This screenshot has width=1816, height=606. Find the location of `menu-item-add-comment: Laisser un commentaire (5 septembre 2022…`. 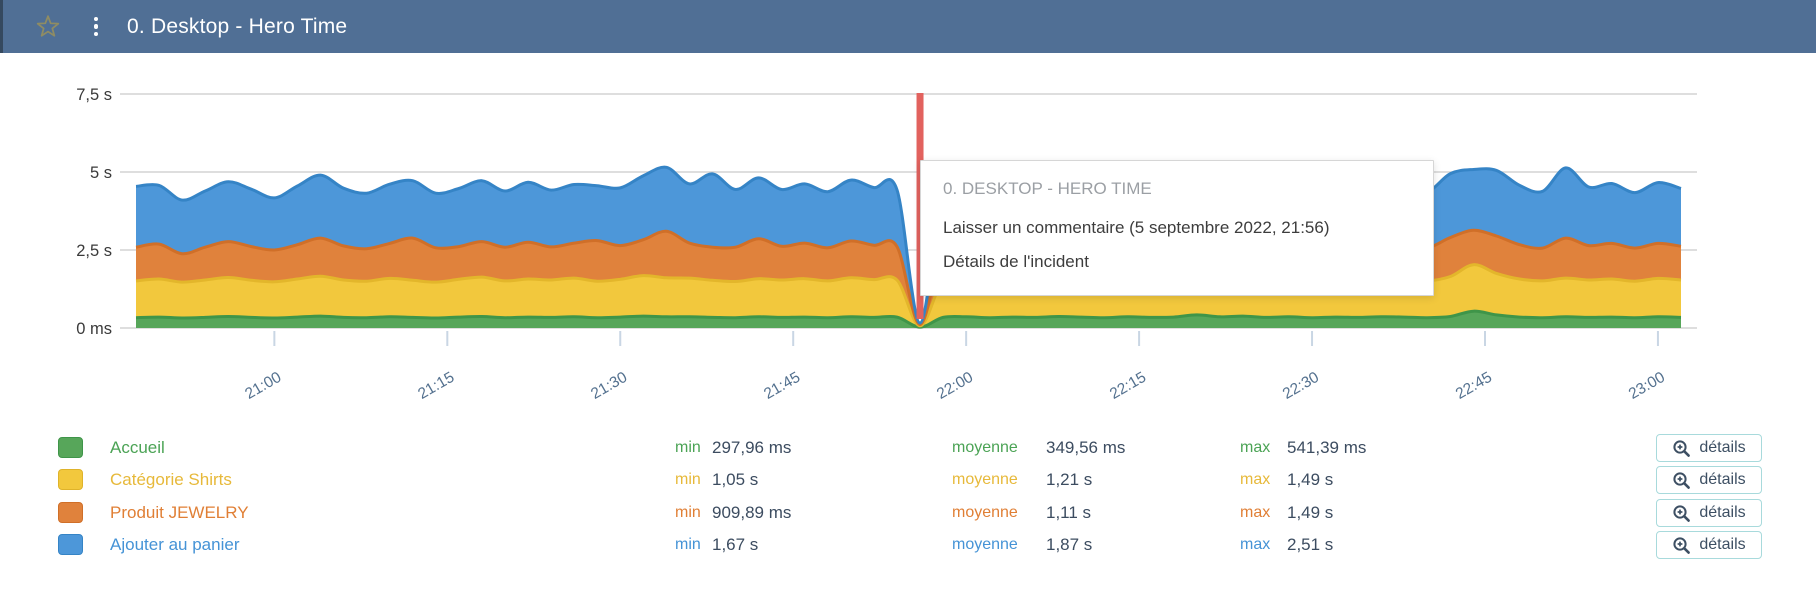

menu-item-add-comment: Laisser un commentaire (5 septembre 2022… is located at coordinates (1136, 227).